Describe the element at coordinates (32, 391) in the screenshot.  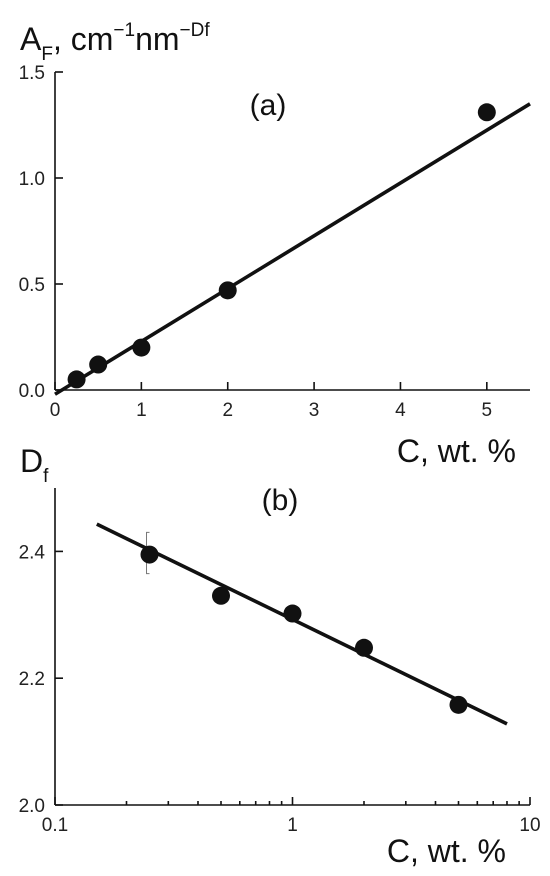
I see `y-tick-label-a: 0.0` at that location.